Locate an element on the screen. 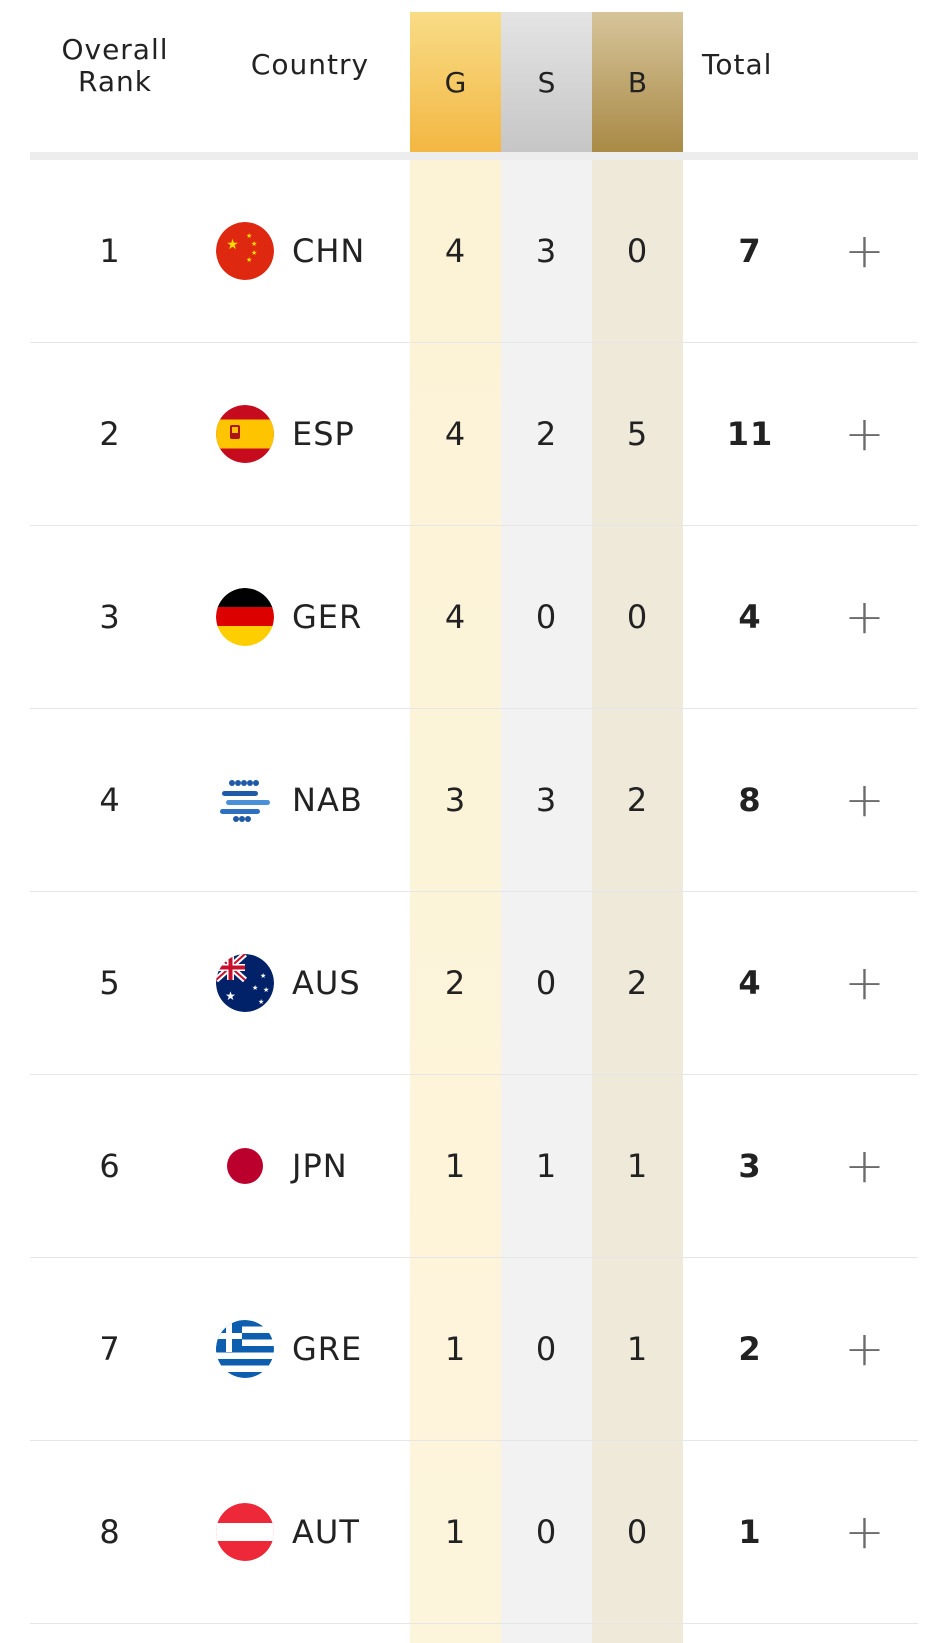  bronze-column-bg is located at coordinates (637, 827).